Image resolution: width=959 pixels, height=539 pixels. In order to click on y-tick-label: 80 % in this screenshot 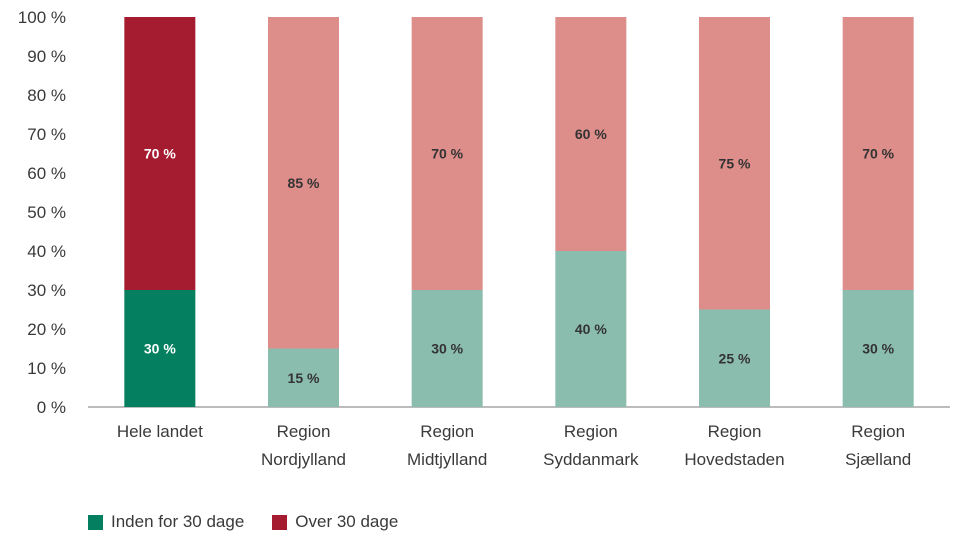, I will do `click(46, 95)`.